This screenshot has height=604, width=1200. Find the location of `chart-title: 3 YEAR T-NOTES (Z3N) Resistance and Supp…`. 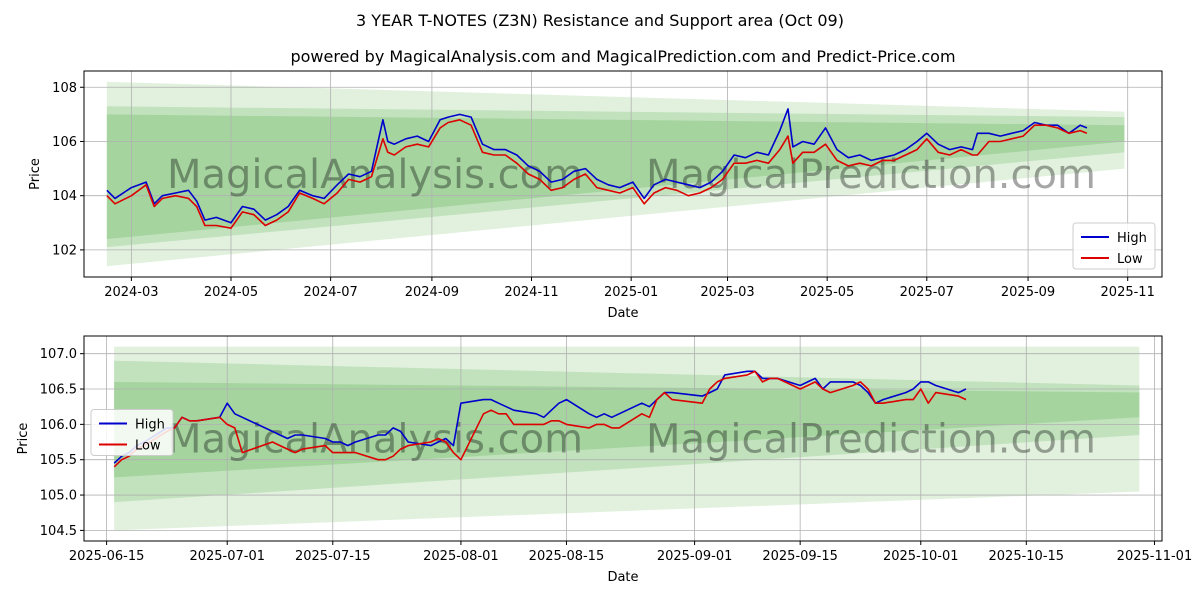

chart-title: 3 YEAR T-NOTES (Z3N) Resistance and Supp… is located at coordinates (600, 20).